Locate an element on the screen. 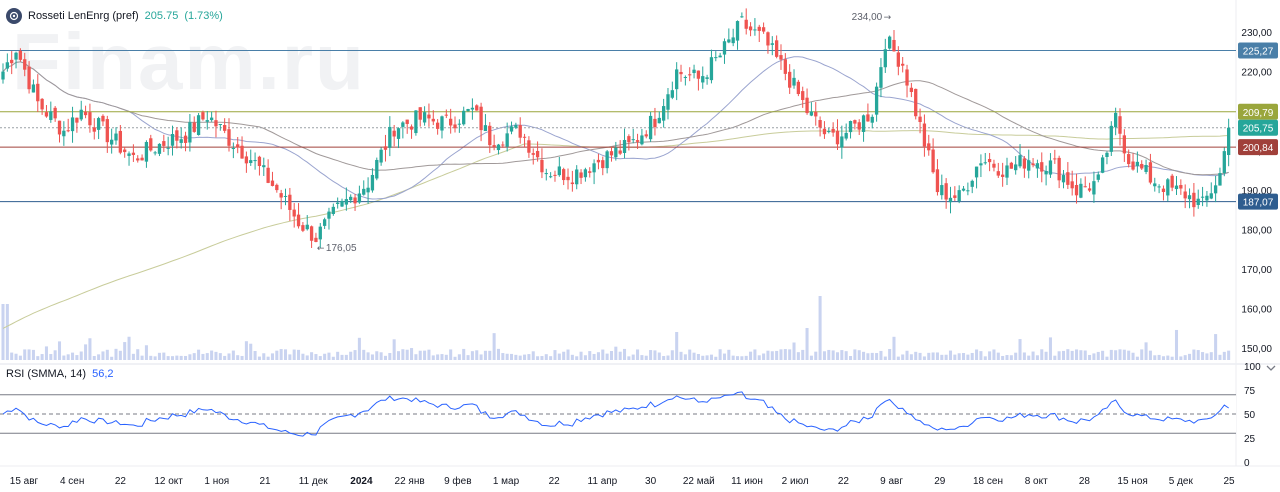 Image resolution: width=1280 pixels, height=492 pixels. symbol-name: Rosseti LenEnrg (pref) is located at coordinates (83, 16).